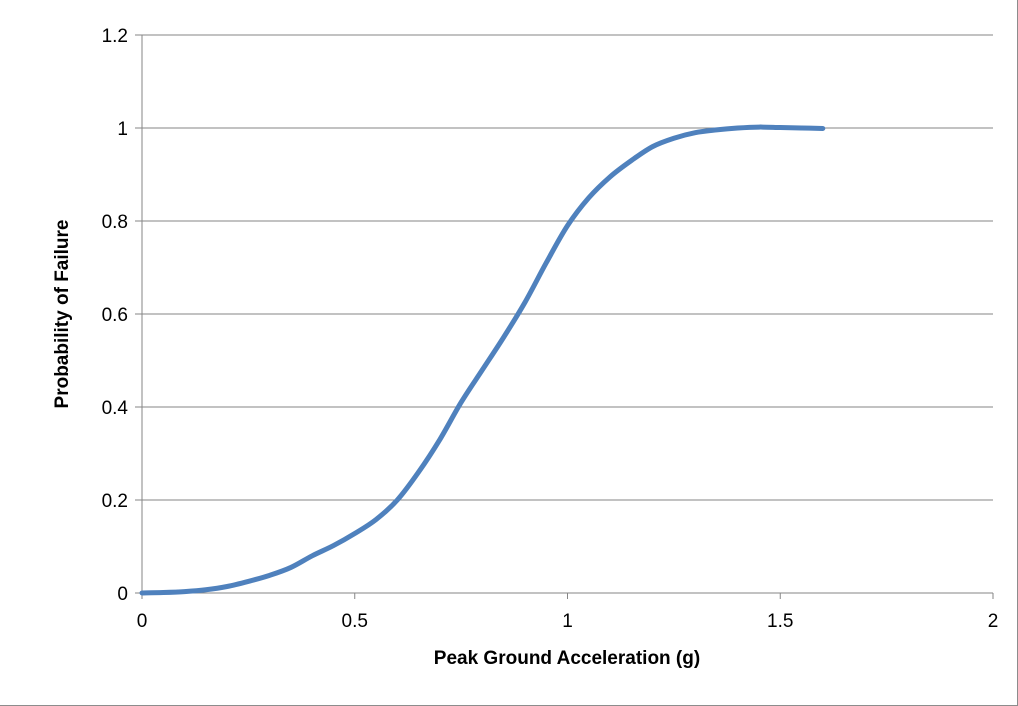  I want to click on y-tick-label: 0.2, so click(115, 501).